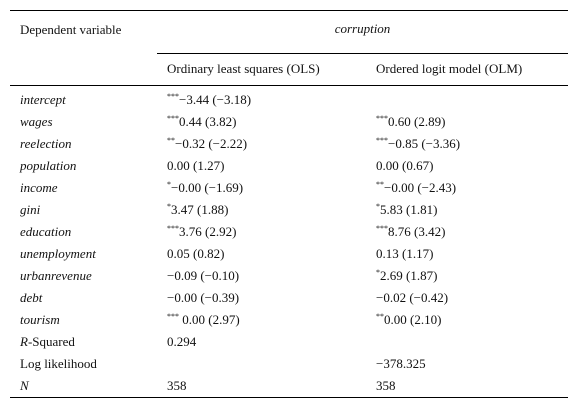 This screenshot has height=403, width=579. What do you see at coordinates (261, 364) in the screenshot?
I see `log-likelihood-ols-value` at bounding box center [261, 364].